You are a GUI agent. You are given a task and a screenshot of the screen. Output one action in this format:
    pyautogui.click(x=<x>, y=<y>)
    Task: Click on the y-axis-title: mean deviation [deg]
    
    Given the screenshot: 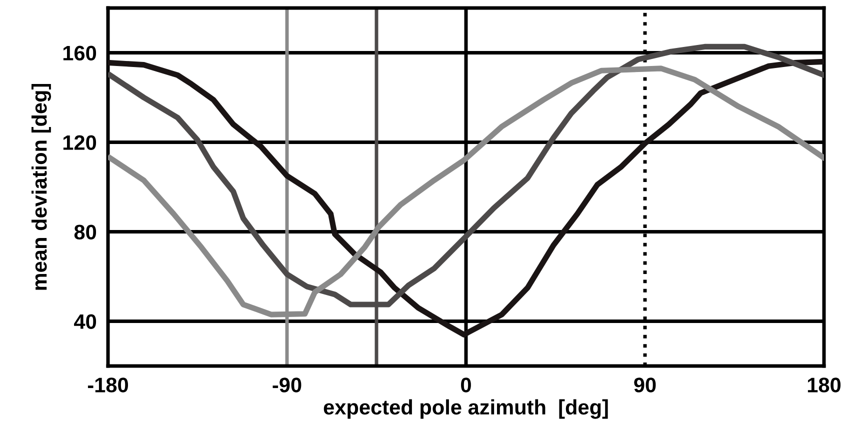 What is the action you would take?
    pyautogui.click(x=42, y=187)
    